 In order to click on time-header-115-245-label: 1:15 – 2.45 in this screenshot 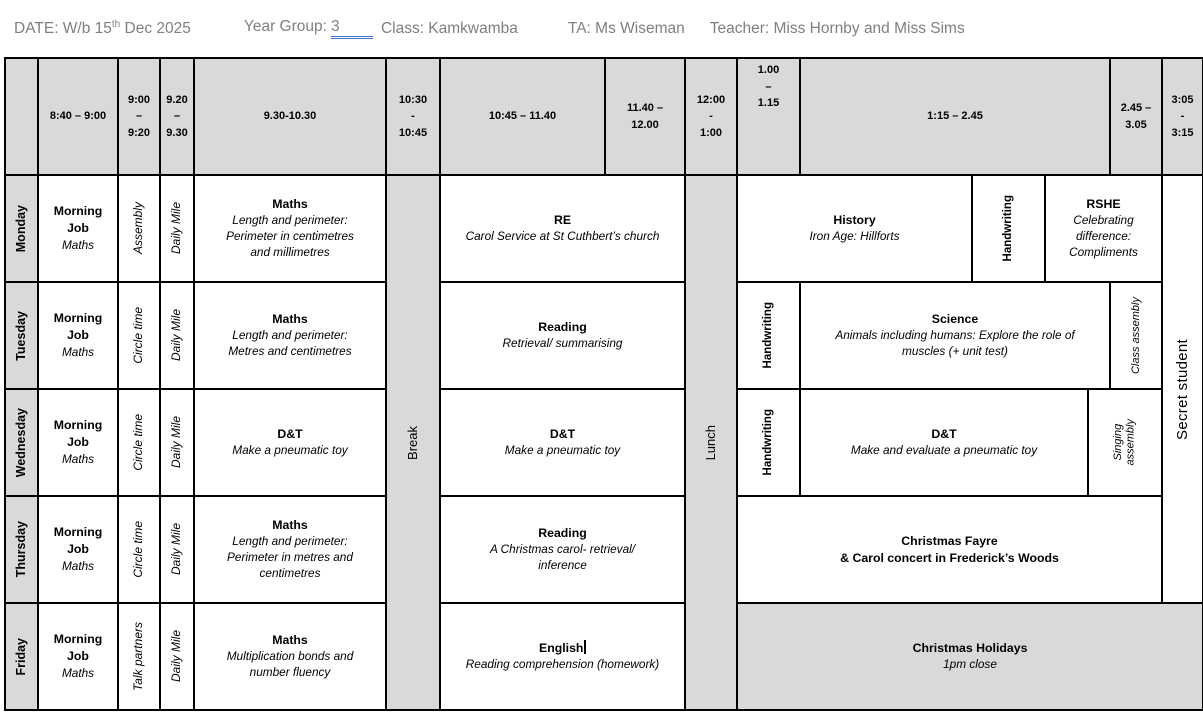, I will do `click(955, 116)`.